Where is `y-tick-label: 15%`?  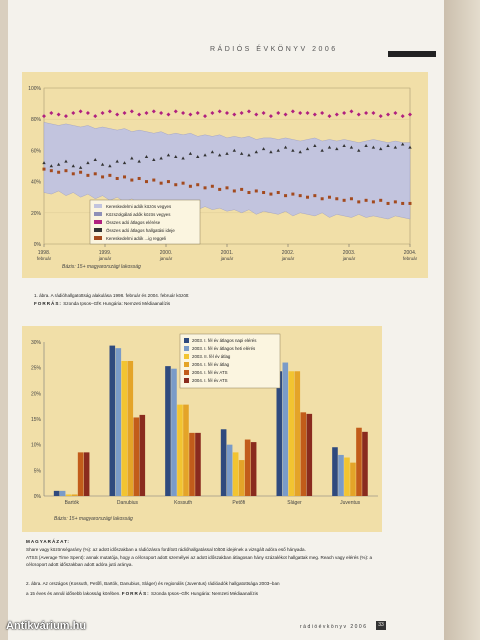 y-tick-label: 15% is located at coordinates (36, 420).